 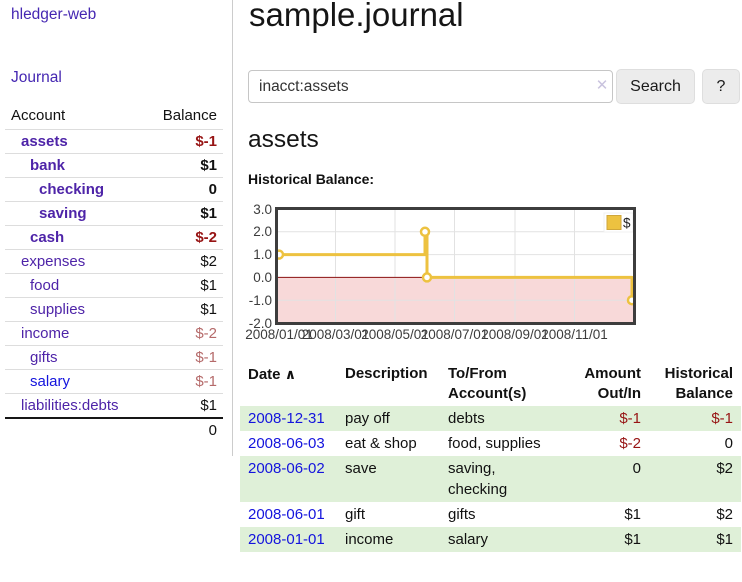 I want to click on chart-plot-area: $, so click(x=455, y=266).